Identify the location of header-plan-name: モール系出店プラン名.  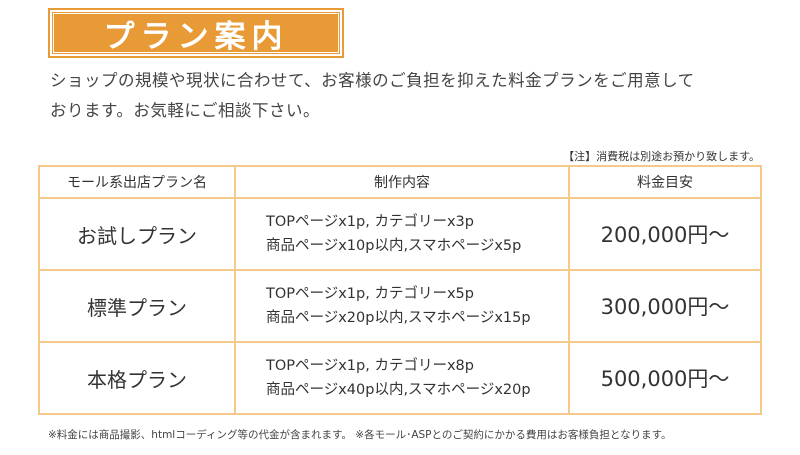
(137, 182).